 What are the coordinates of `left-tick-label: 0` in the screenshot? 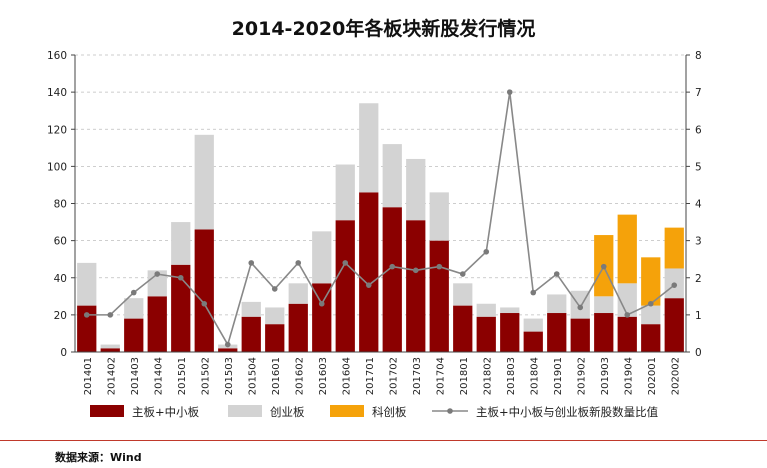 It's located at (63, 353).